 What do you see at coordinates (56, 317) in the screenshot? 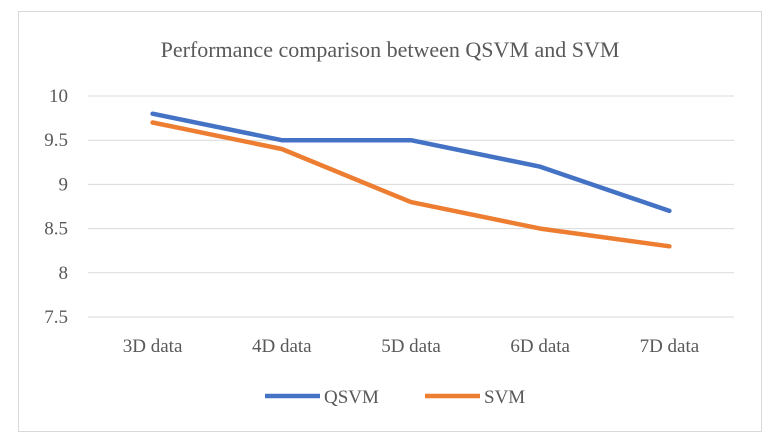
I see `y-tick-label: 7.5` at bounding box center [56, 317].